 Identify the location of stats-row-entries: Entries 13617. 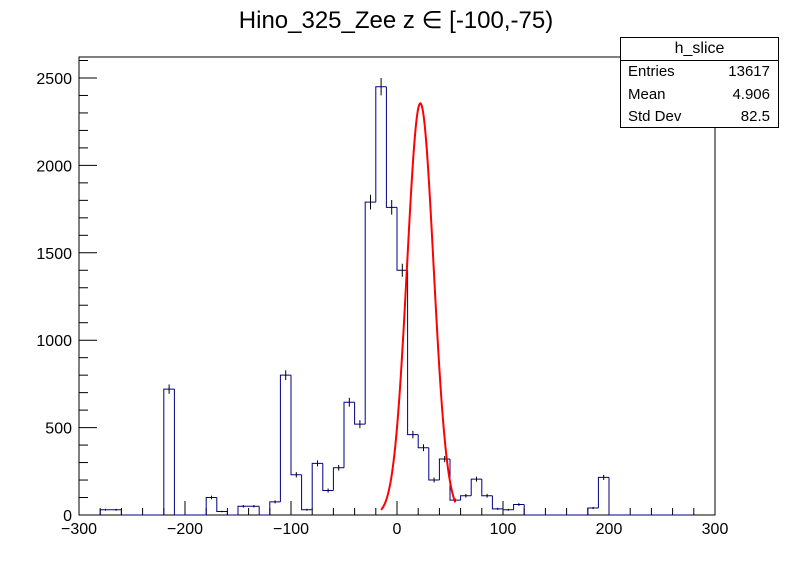
(699, 72).